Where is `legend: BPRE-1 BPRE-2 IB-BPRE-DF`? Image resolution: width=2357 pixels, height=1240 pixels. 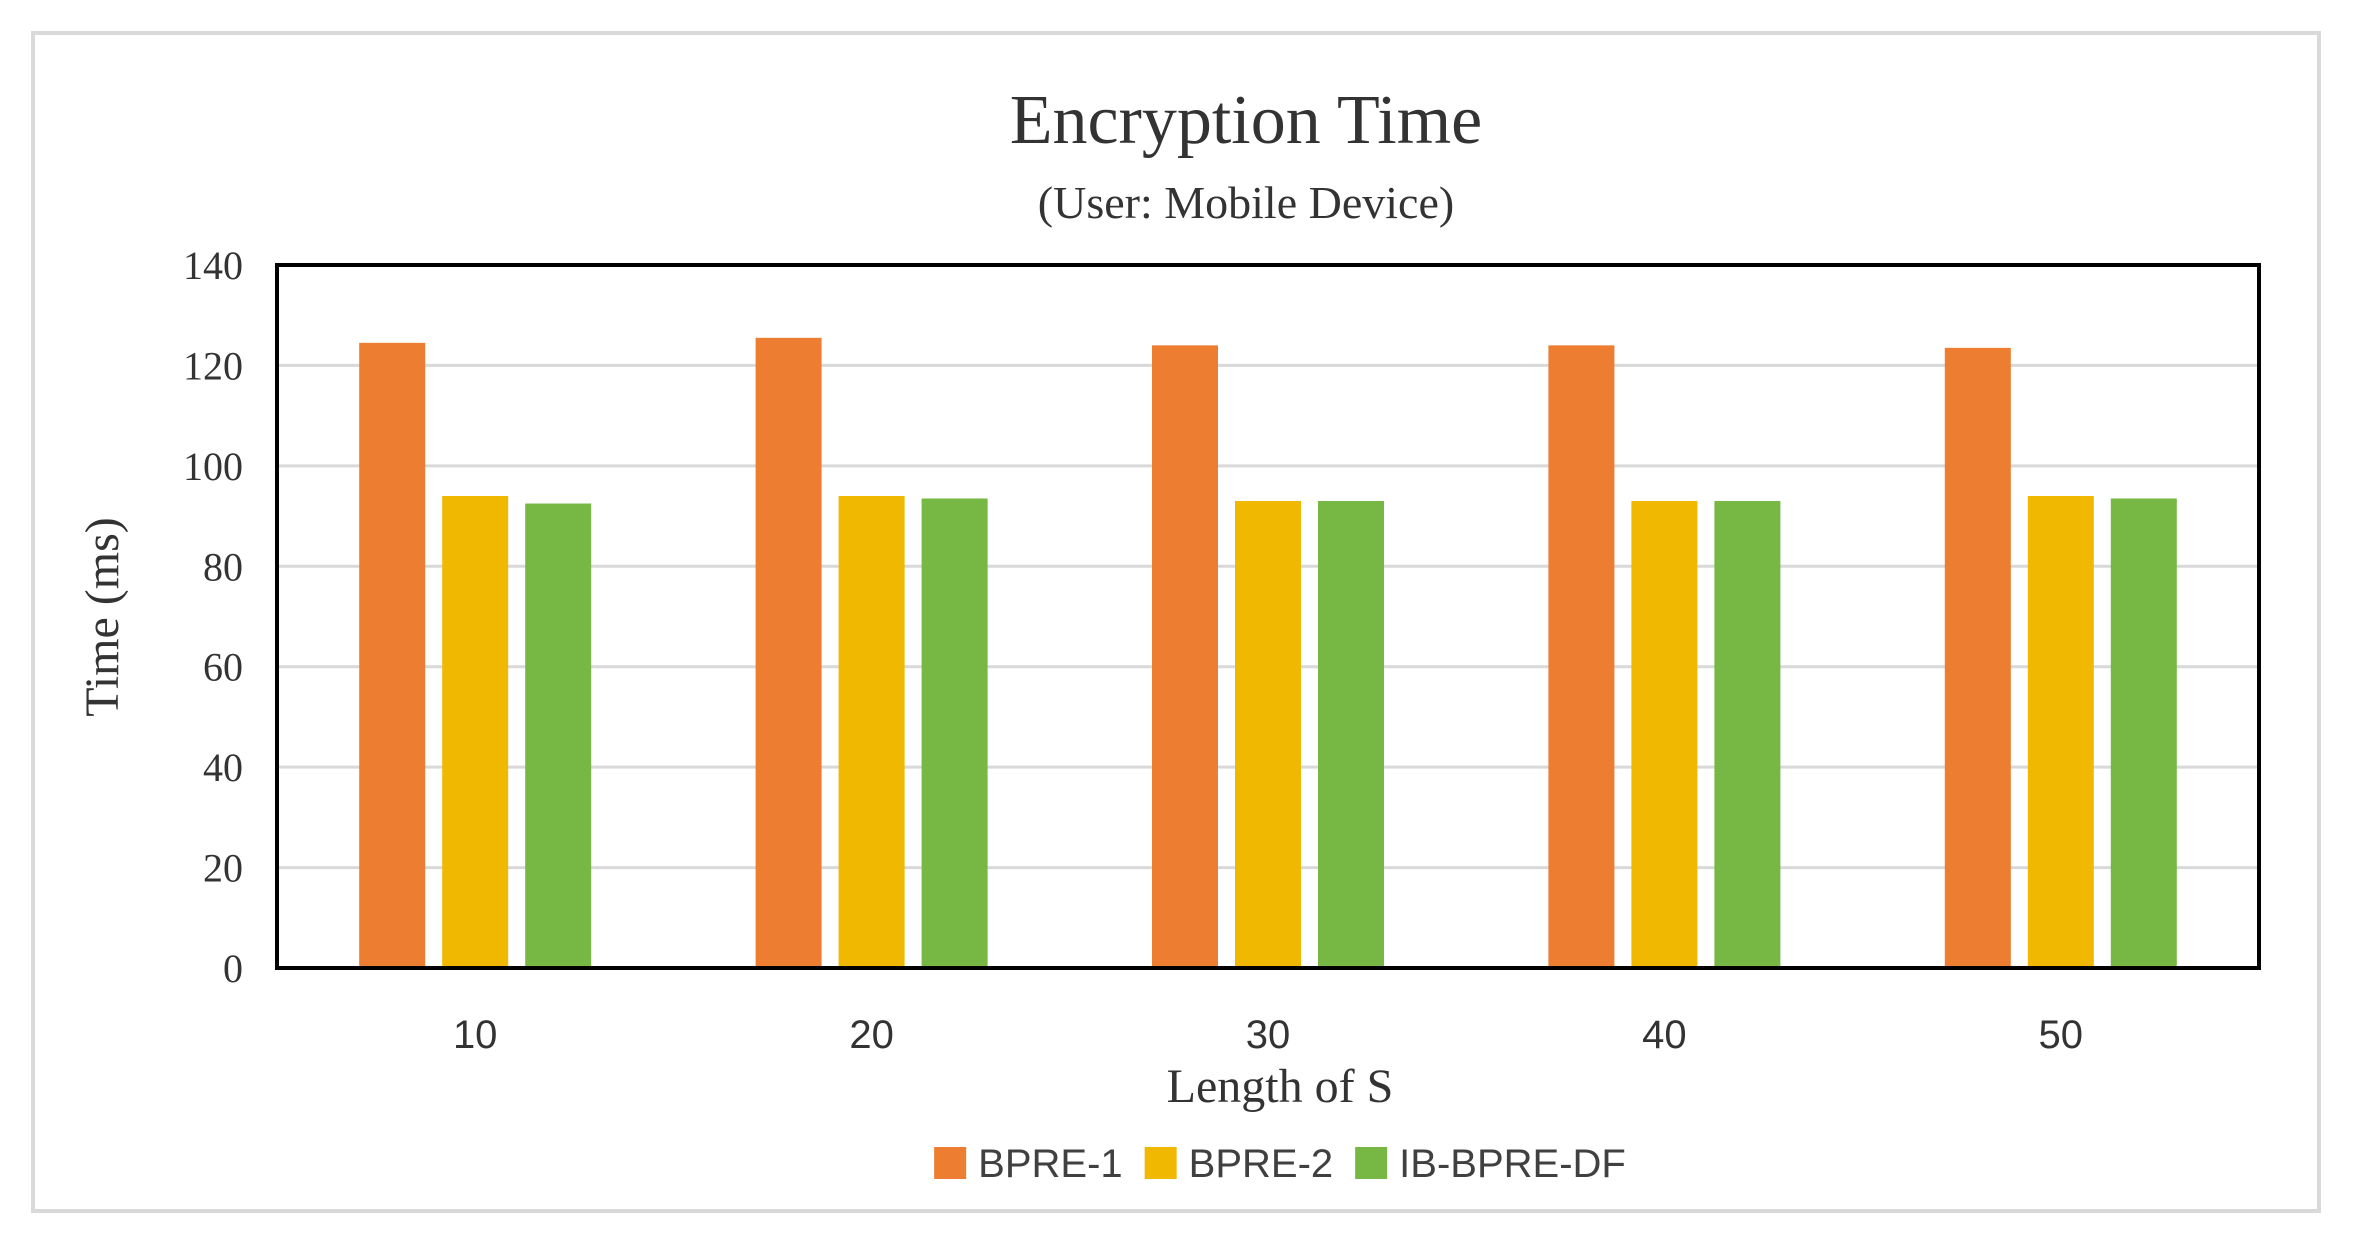 legend: BPRE-1 BPRE-2 IB-BPRE-DF is located at coordinates (1280, 1164).